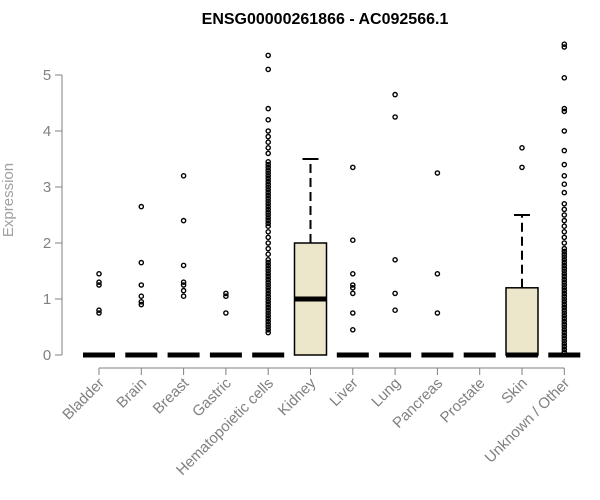 The width and height of the screenshot is (600, 500). Describe the element at coordinates (47, 187) in the screenshot. I see `y-tick-label: 3` at that location.